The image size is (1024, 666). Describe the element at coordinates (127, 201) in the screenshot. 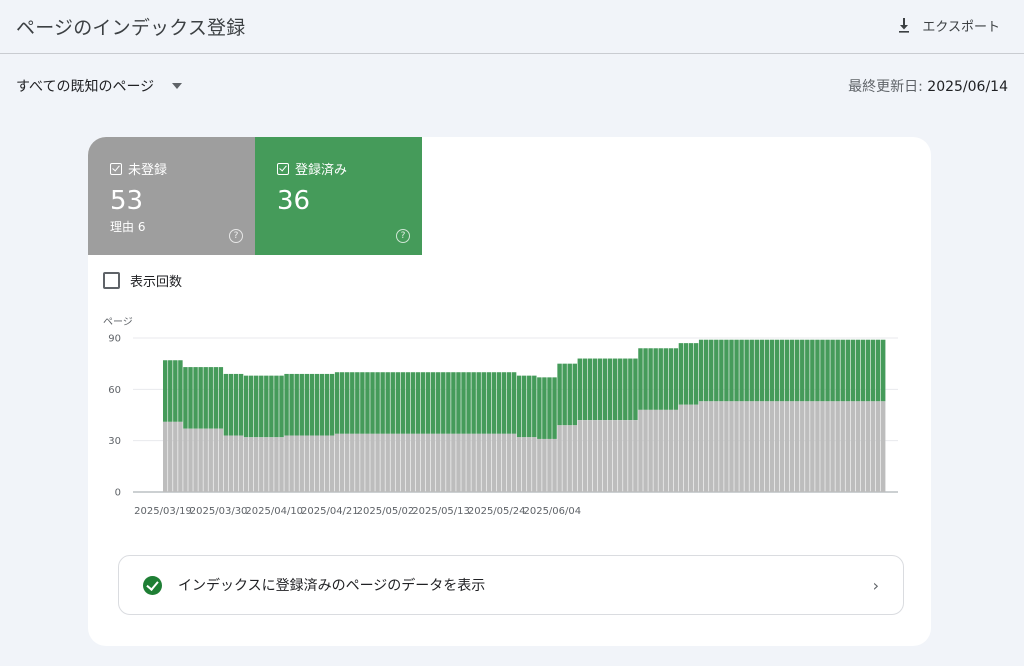

I see `tile-not-indexed-value: 53` at that location.